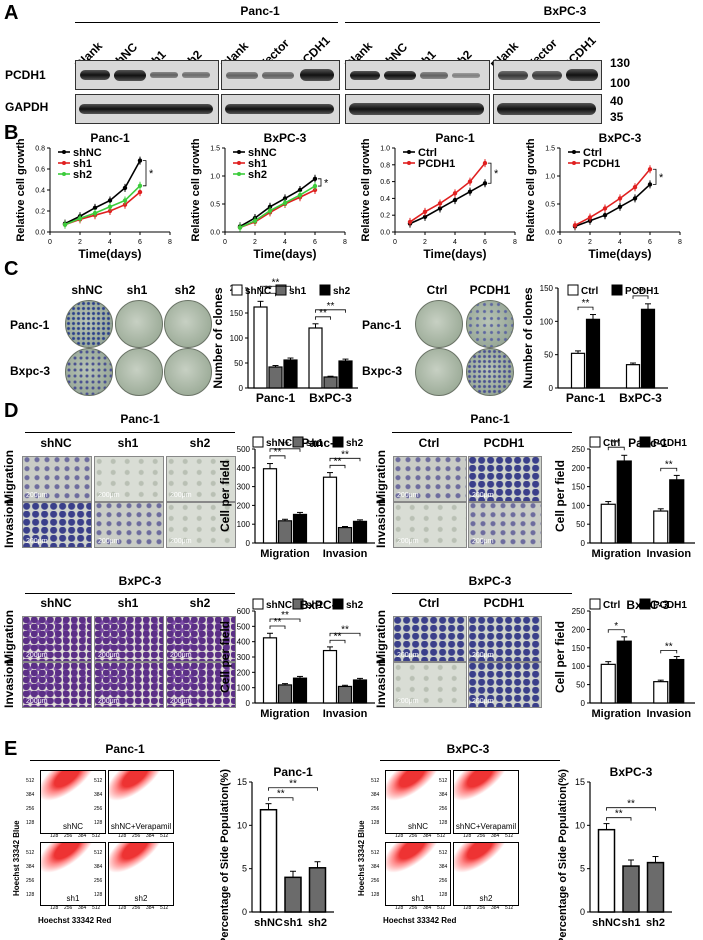 The width and height of the screenshot is (703, 940). What do you see at coordinates (560, 657) in the screenshot?
I see `y-axis-label: Cell per field` at bounding box center [560, 657].